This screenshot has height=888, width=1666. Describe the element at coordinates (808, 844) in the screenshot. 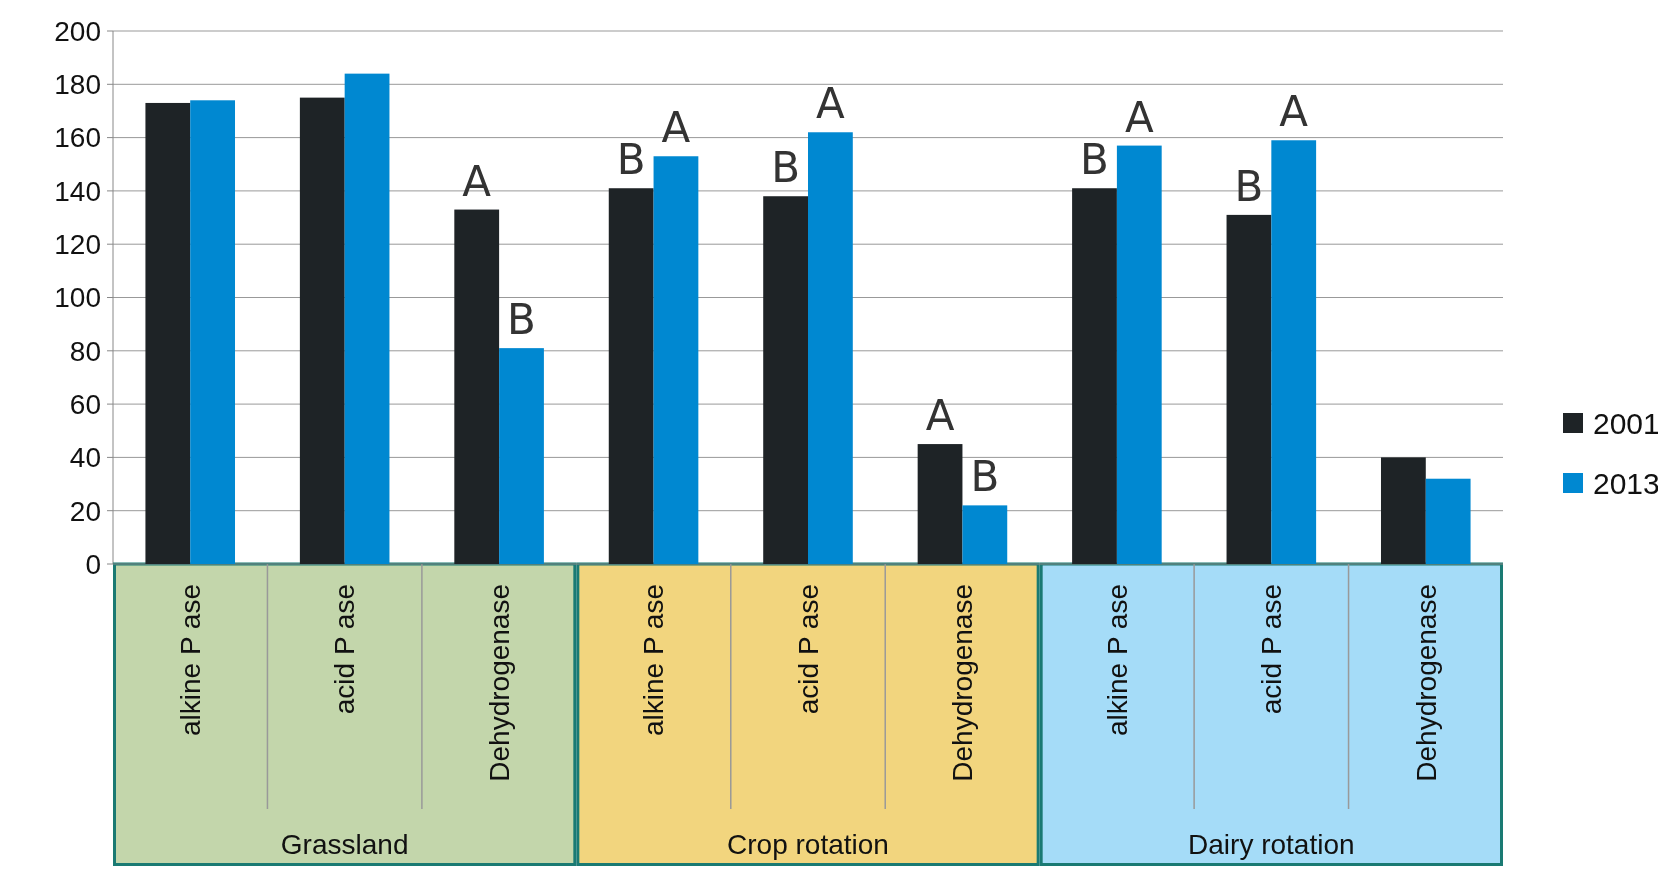

I see `text: Crop rotation` at that location.